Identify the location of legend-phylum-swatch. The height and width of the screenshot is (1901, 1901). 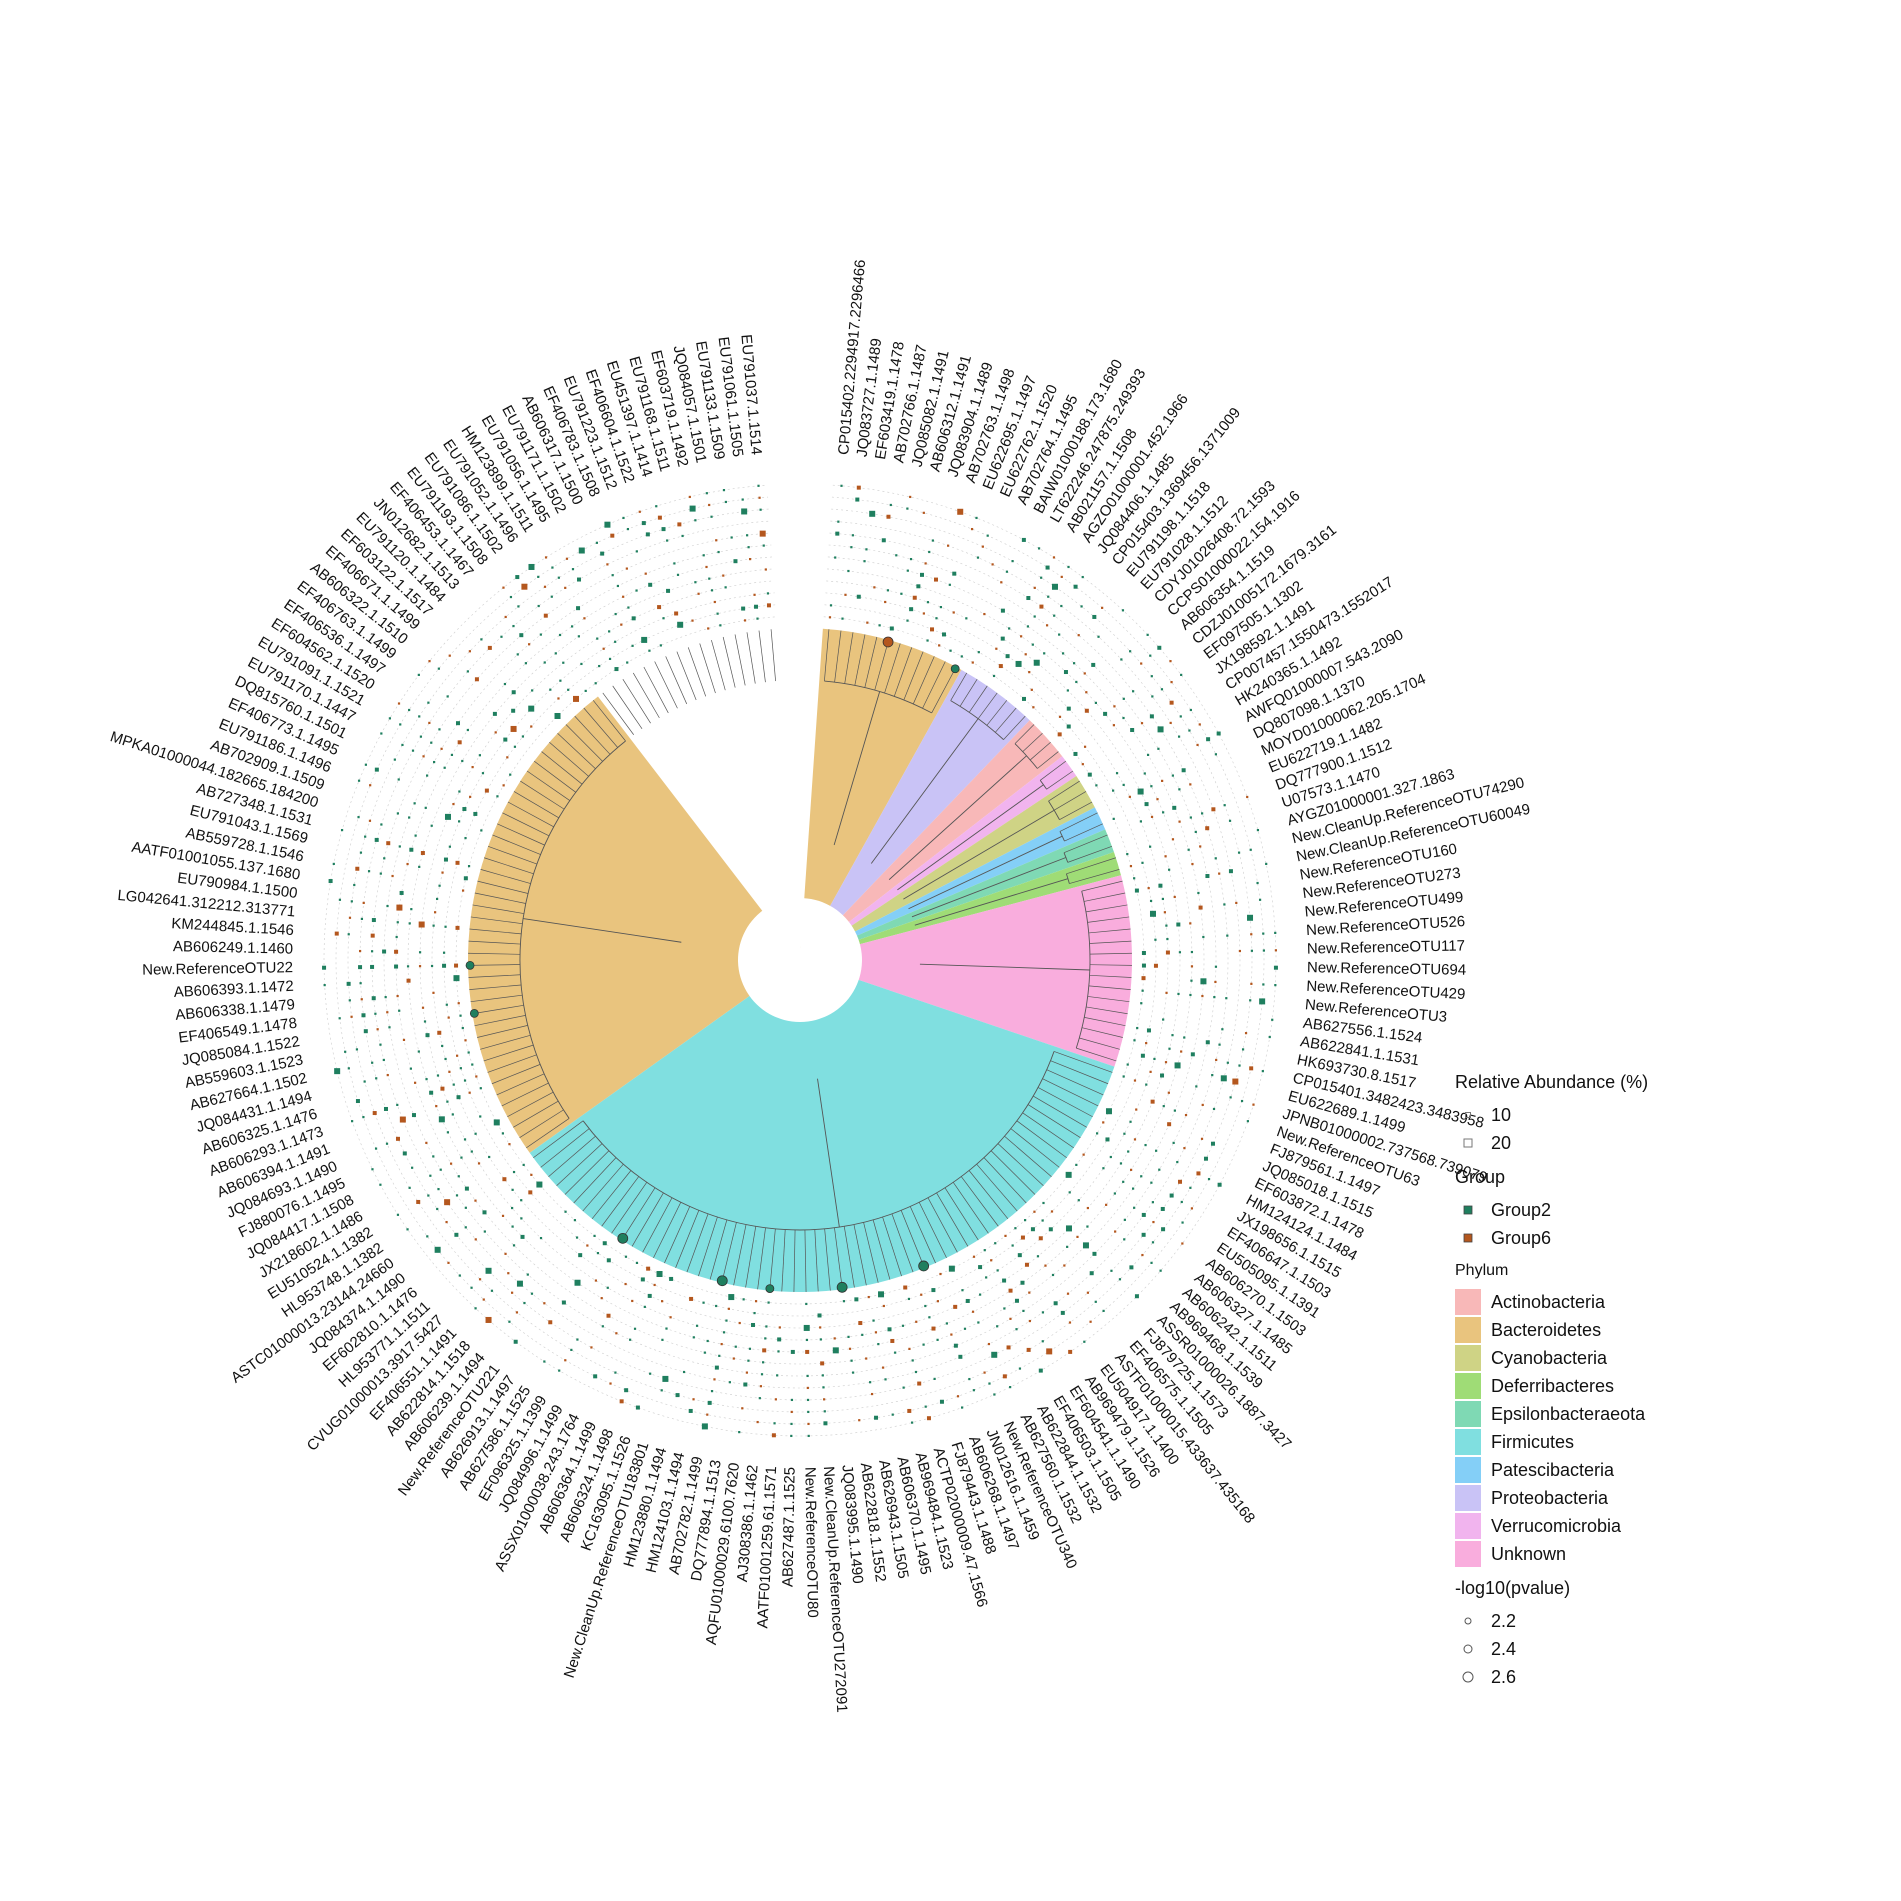
(1468, 1442).